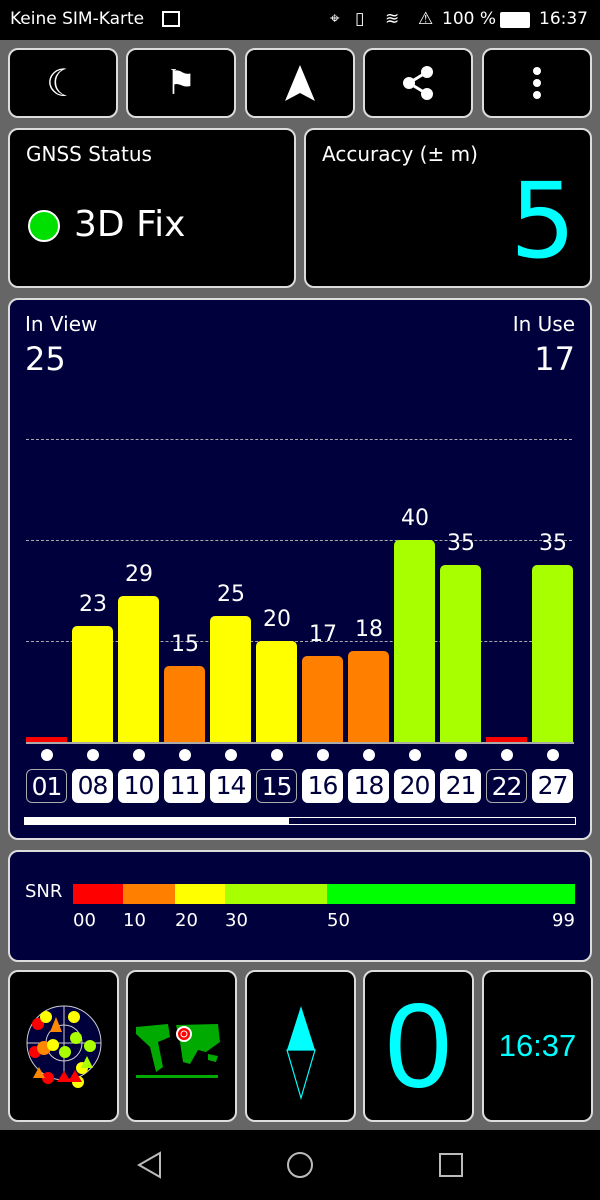  What do you see at coordinates (322, 786) in the screenshot?
I see `satellite-id-label: 16` at bounding box center [322, 786].